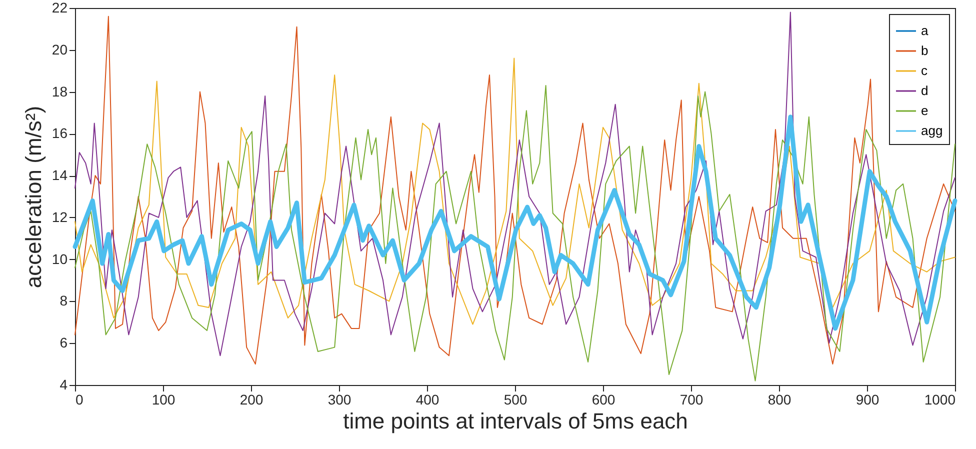 This screenshot has width=976, height=449. I want to click on x-tick-label: 700, so click(692, 400).